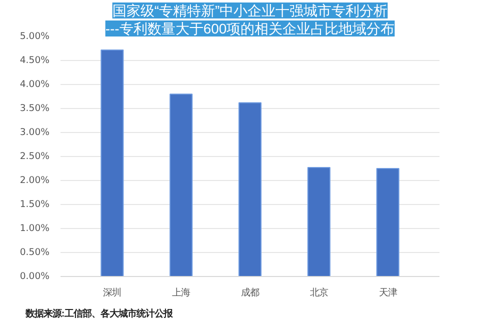 The width and height of the screenshot is (489, 324). I want to click on y-tick-label: 3.00%, so click(35, 132).